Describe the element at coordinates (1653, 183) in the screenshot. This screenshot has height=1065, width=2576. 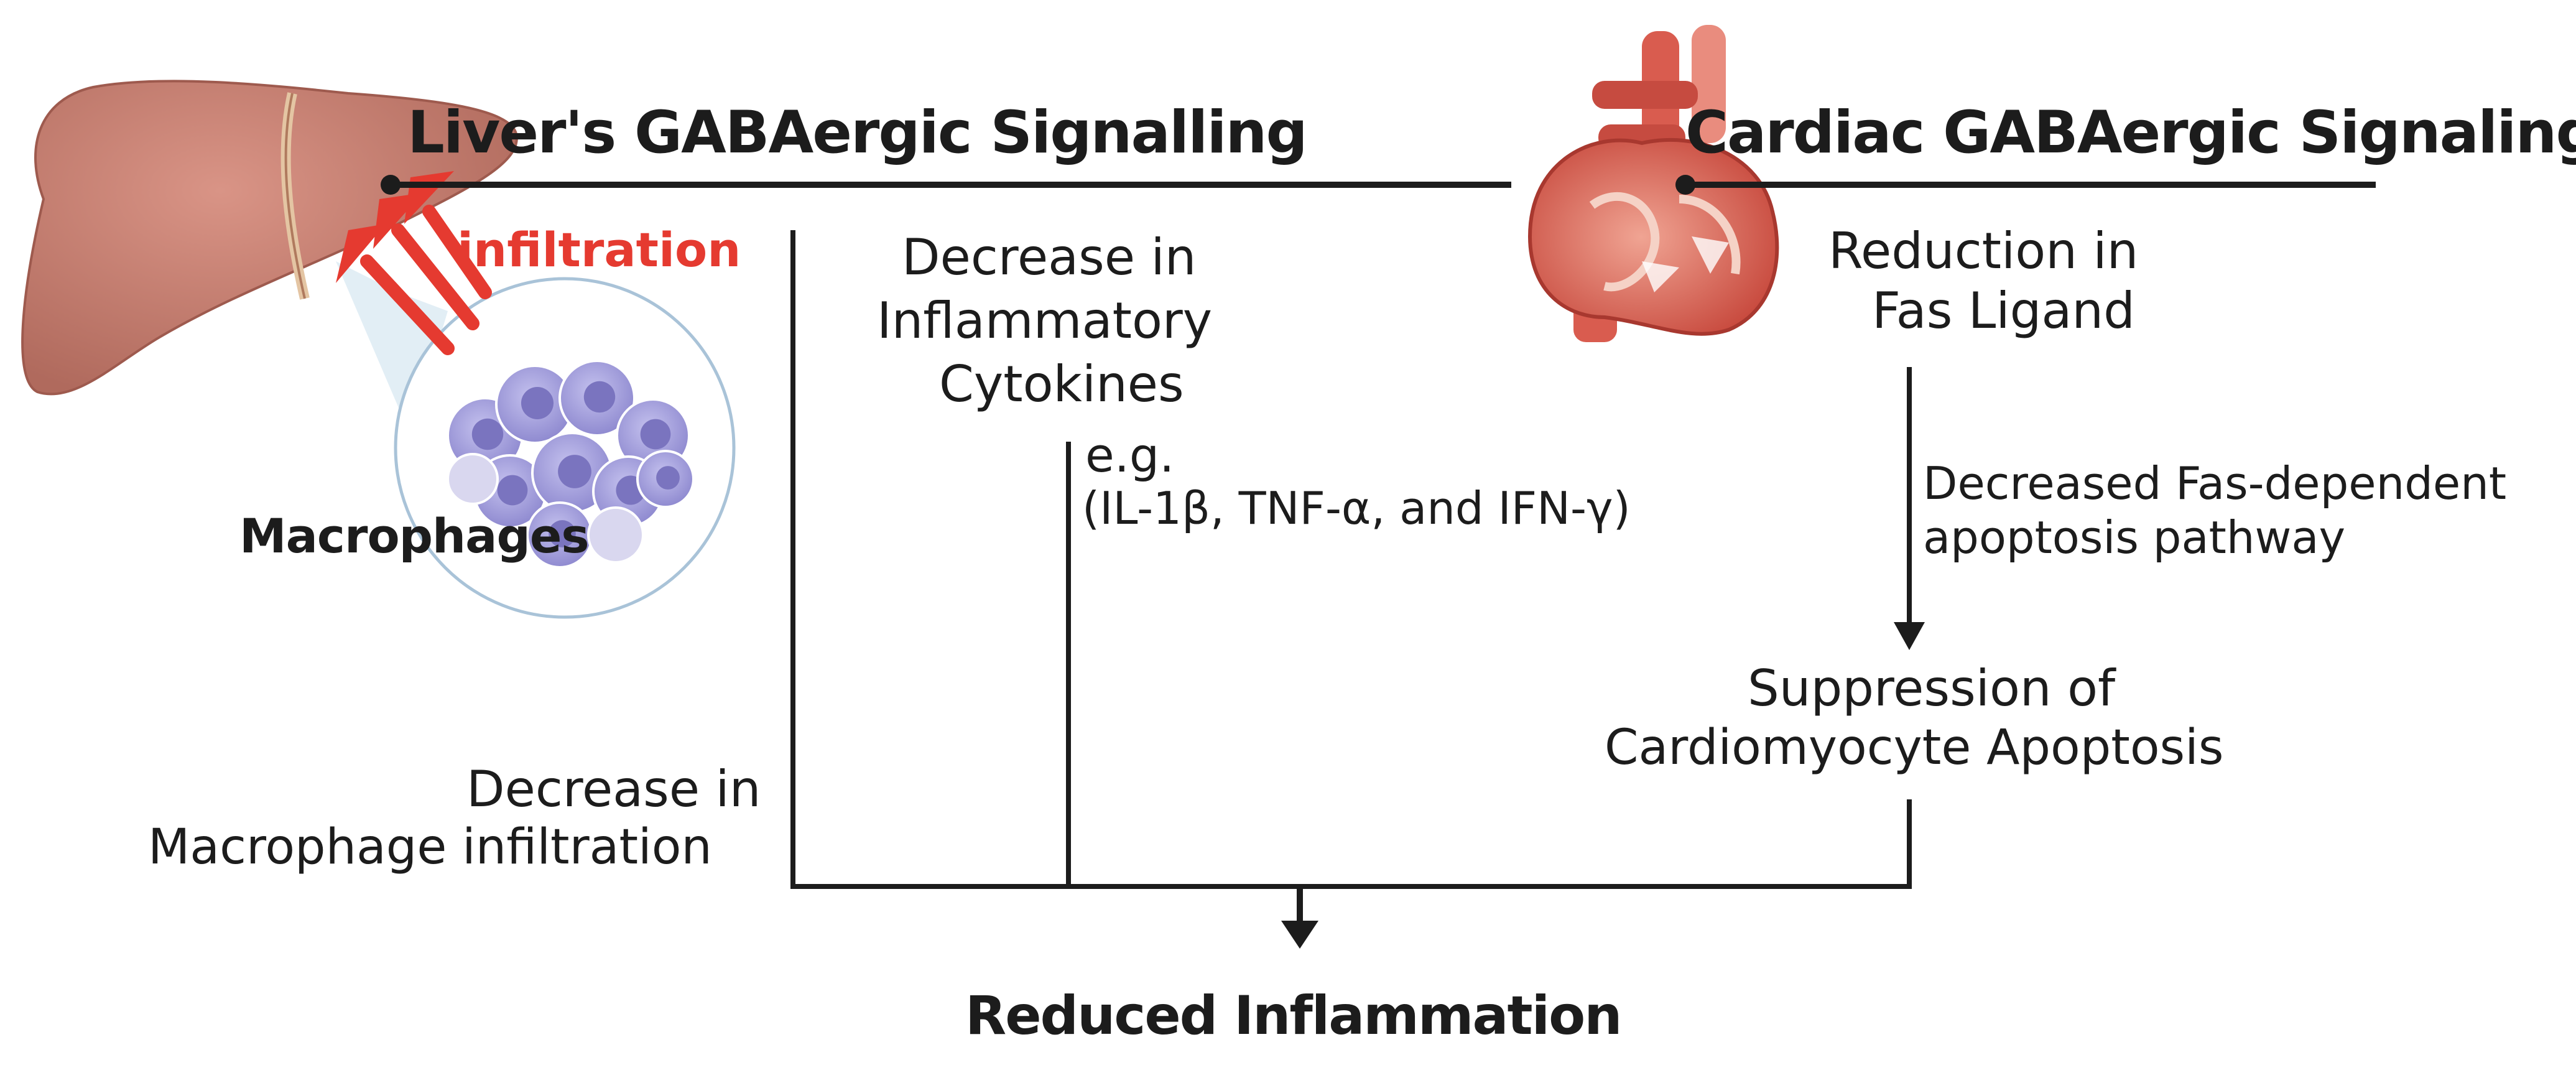
I see `heart-icon` at that location.